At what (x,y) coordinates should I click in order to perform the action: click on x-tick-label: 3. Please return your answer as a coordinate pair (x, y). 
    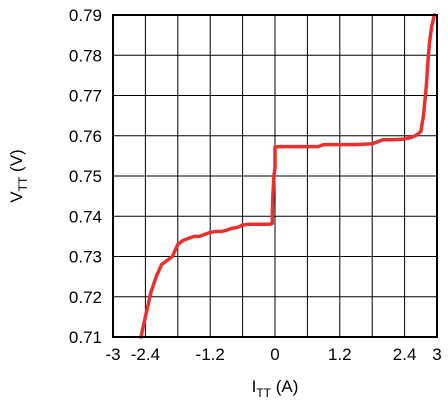
    Looking at the image, I should click on (436, 354).